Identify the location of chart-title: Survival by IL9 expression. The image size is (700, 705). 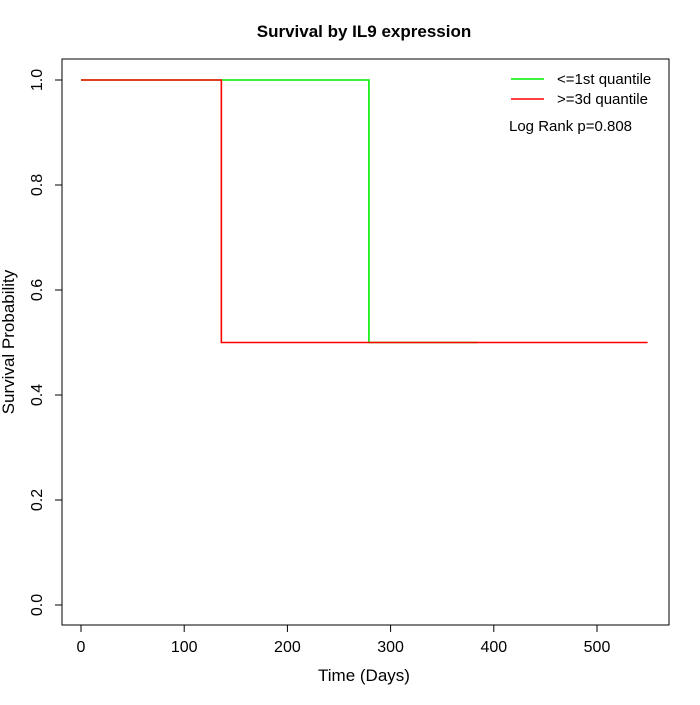
(364, 31).